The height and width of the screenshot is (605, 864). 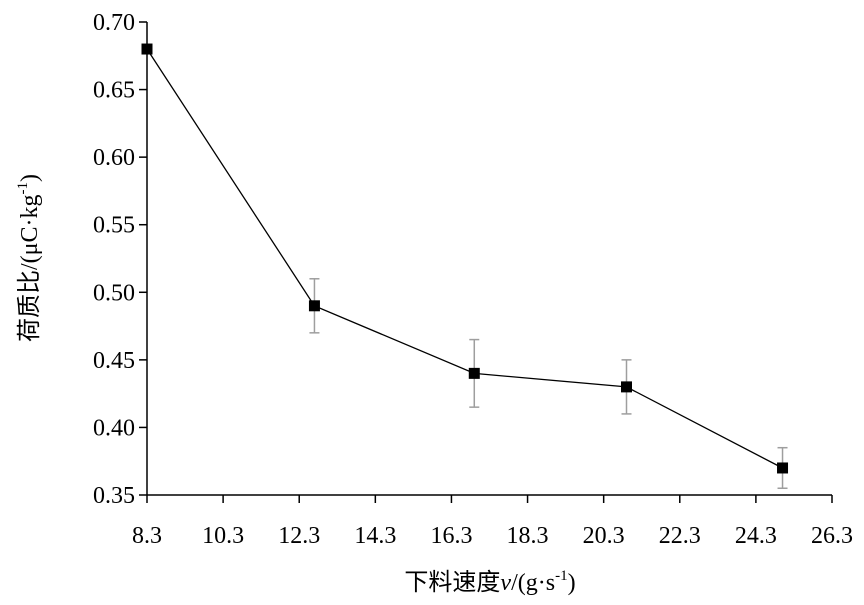 What do you see at coordinates (561, 576) in the screenshot?
I see `x-axis-title-sup: -1` at bounding box center [561, 576].